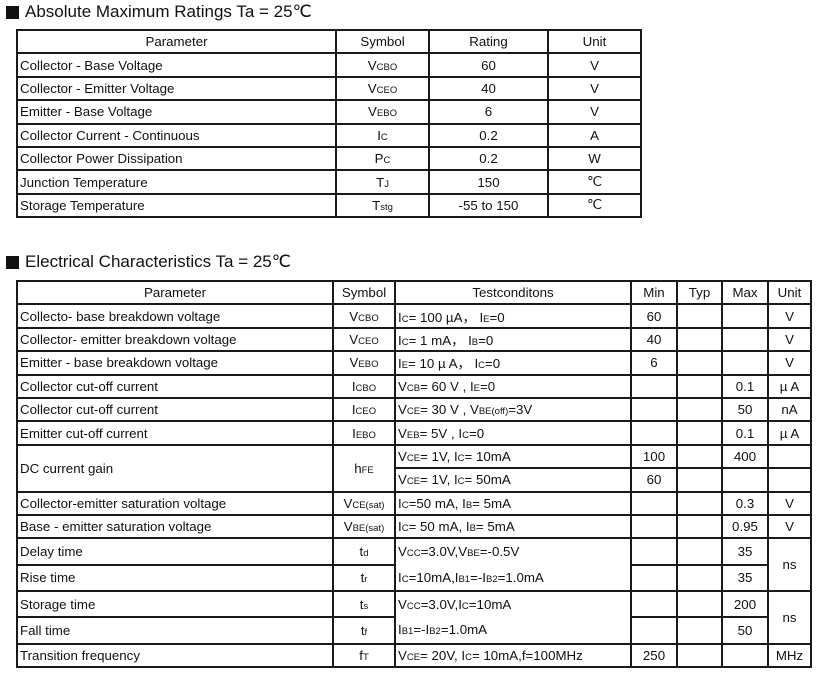 The height and width of the screenshot is (691, 821). Describe the element at coordinates (421, 630) in the screenshot. I see `text-segment: =-I` at that location.